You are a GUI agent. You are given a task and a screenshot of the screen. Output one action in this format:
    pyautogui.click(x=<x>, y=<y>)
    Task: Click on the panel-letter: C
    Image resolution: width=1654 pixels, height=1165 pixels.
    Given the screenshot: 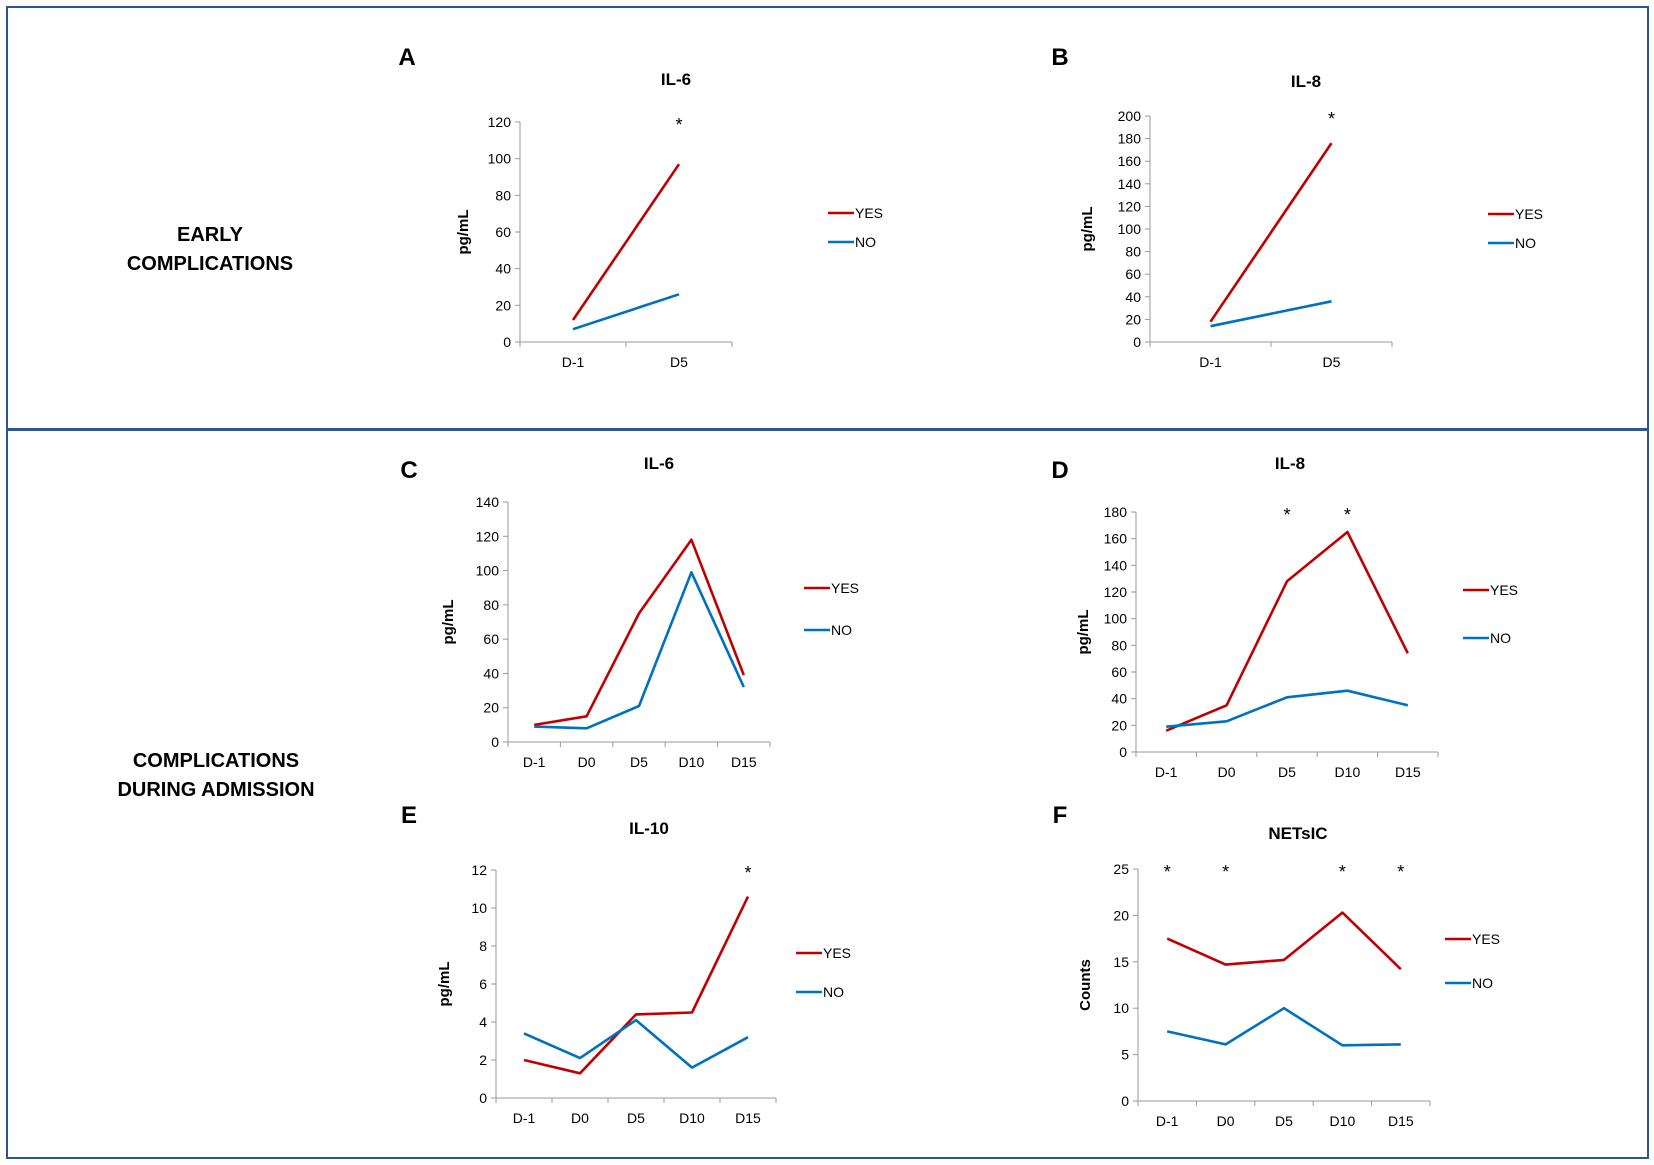 What is the action you would take?
    pyautogui.click(x=408, y=470)
    